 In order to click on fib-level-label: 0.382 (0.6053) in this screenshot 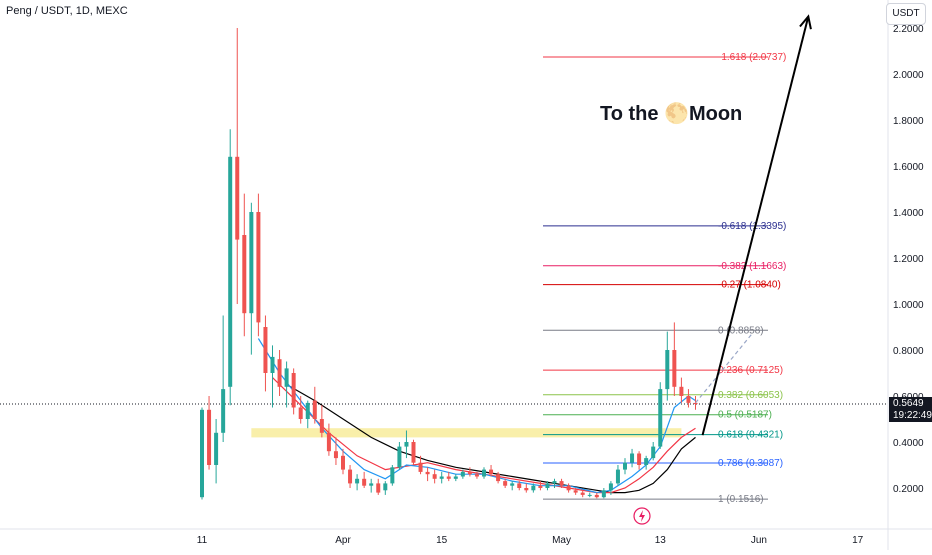, I will do `click(750, 395)`.